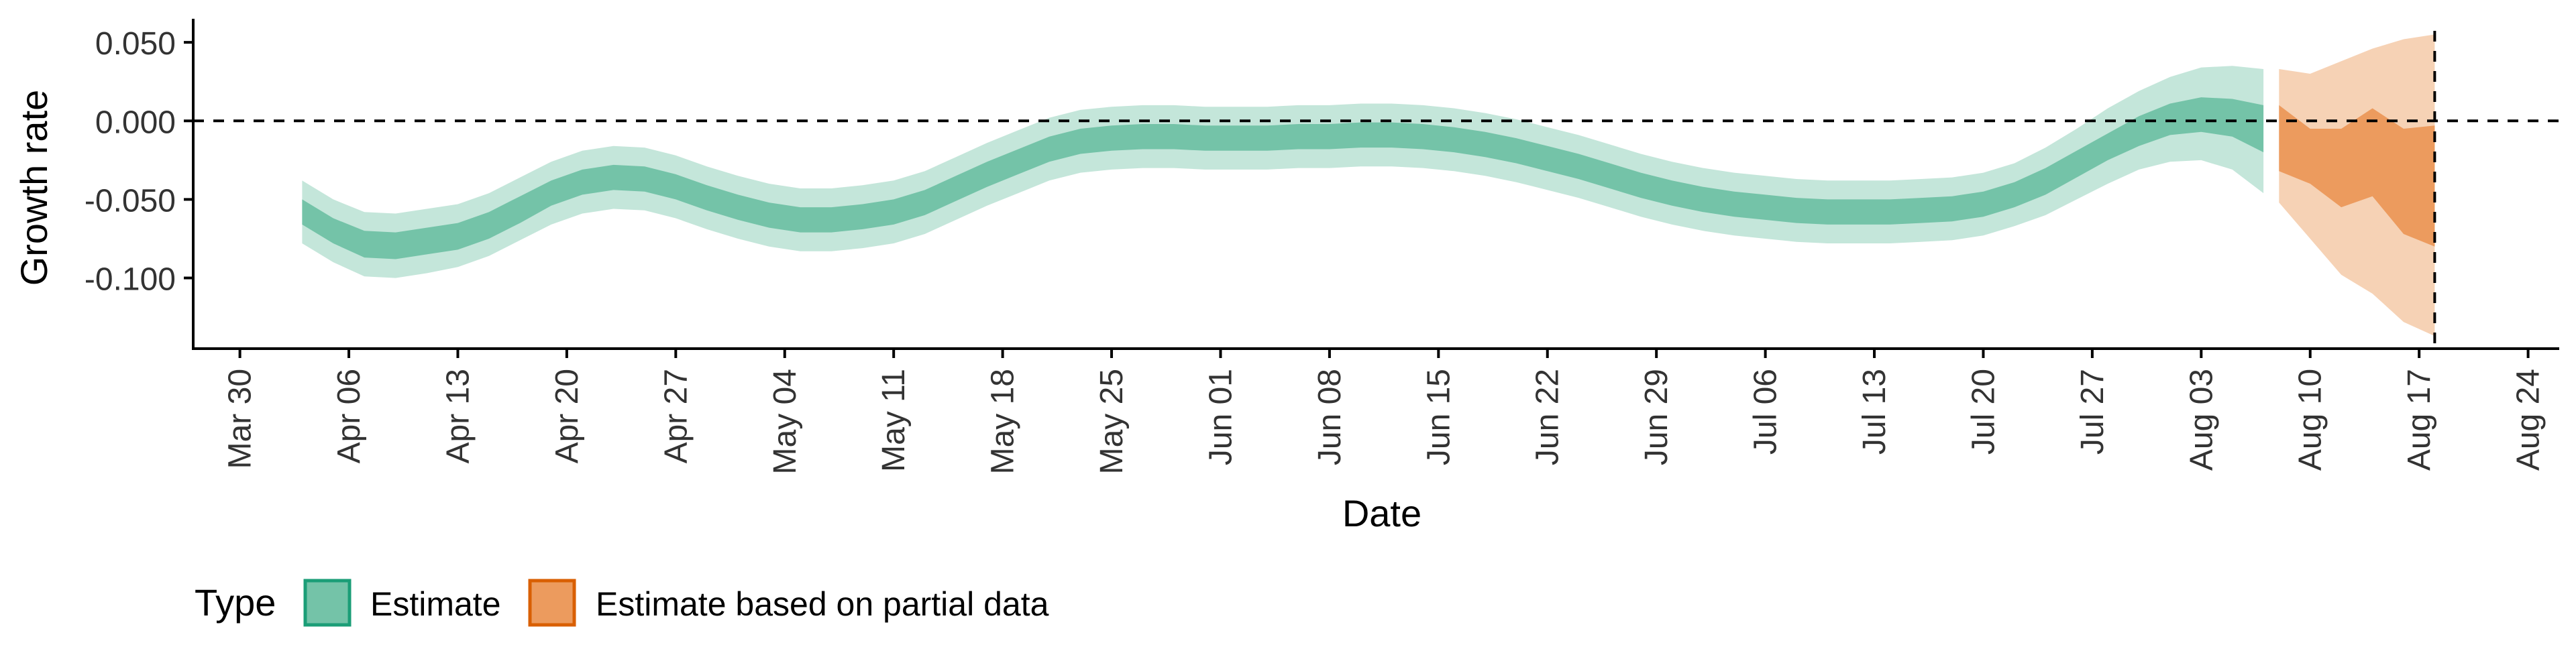 This screenshot has height=647, width=2576. I want to click on x-tick-label: Apr 13, so click(458, 416).